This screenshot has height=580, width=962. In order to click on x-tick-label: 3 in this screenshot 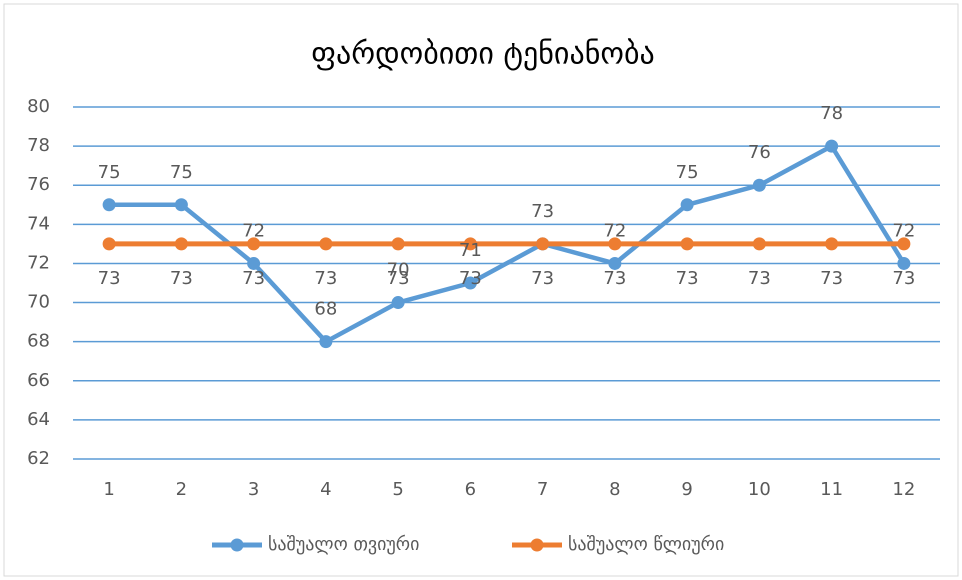, I will do `click(253, 489)`.